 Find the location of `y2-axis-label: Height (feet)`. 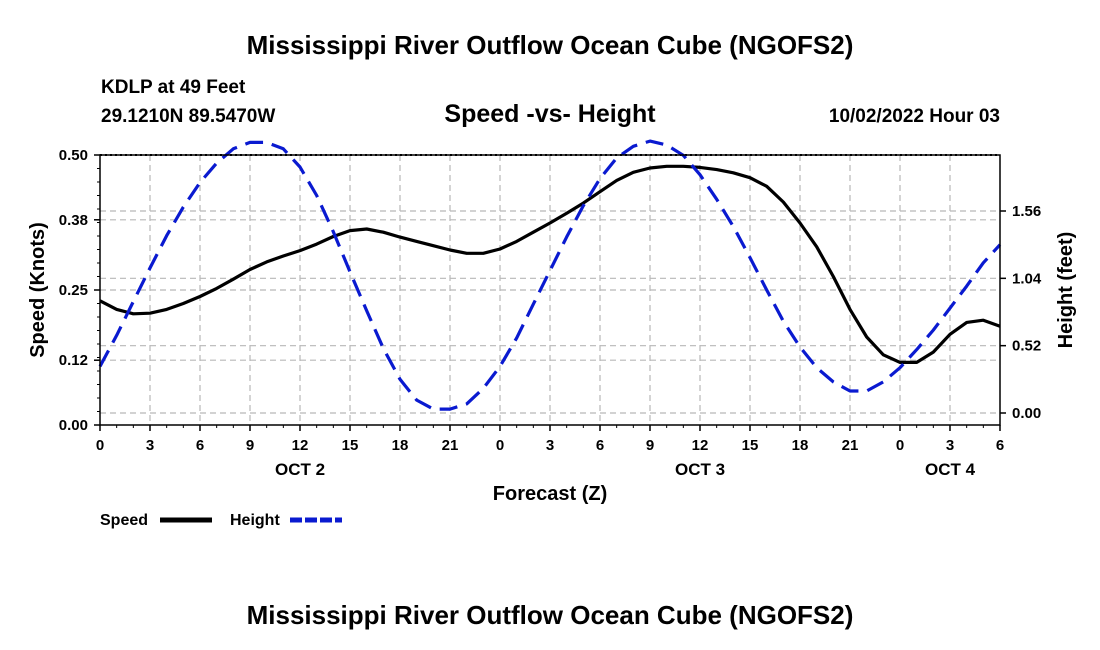

y2-axis-label: Height (feet) is located at coordinates (1066, 290).